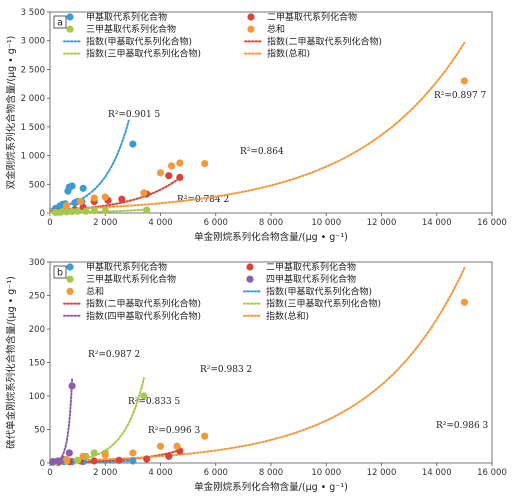  Describe the element at coordinates (131, 29) in the screenshot. I see `legend-entry: 三甲基取代系列化合物` at that location.